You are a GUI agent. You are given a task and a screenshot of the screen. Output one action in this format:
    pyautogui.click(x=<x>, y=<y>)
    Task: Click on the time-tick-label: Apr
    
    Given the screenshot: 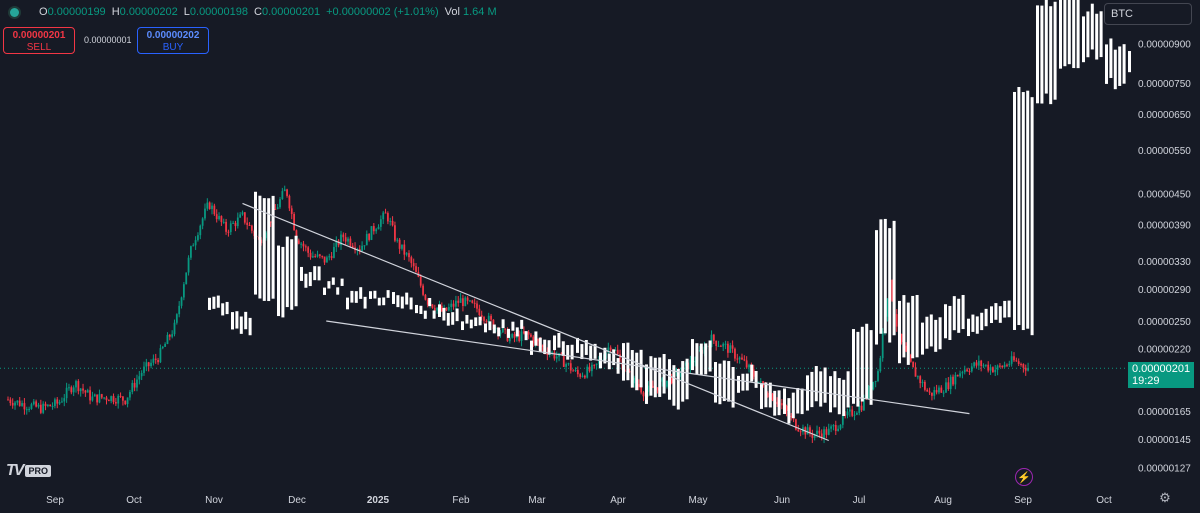 What is the action you would take?
    pyautogui.click(x=618, y=500)
    